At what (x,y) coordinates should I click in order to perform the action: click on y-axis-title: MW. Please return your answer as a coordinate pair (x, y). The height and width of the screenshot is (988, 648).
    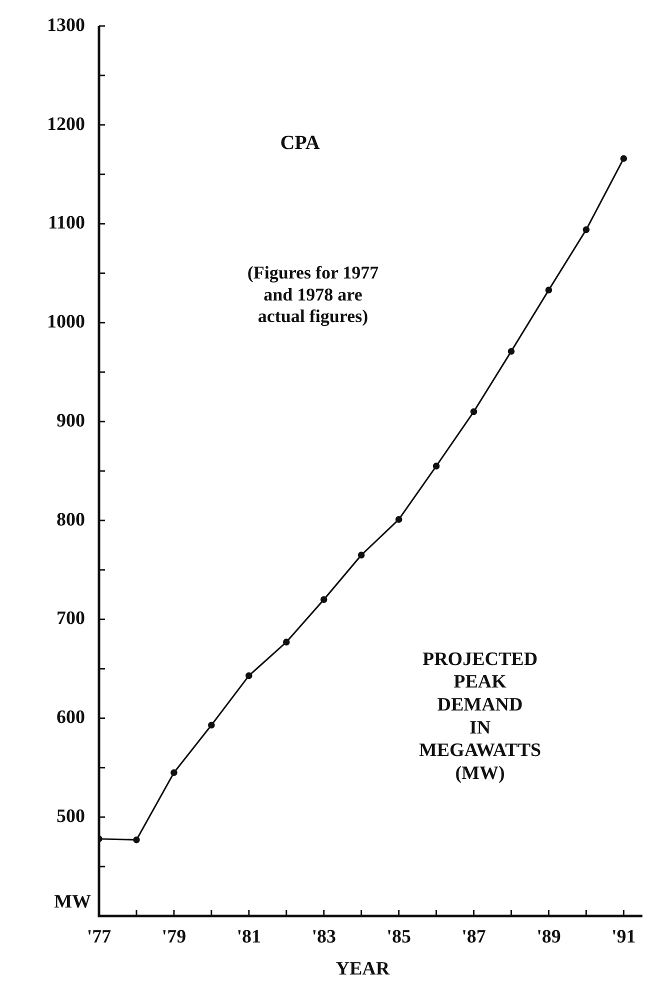
    Looking at the image, I should click on (72, 901).